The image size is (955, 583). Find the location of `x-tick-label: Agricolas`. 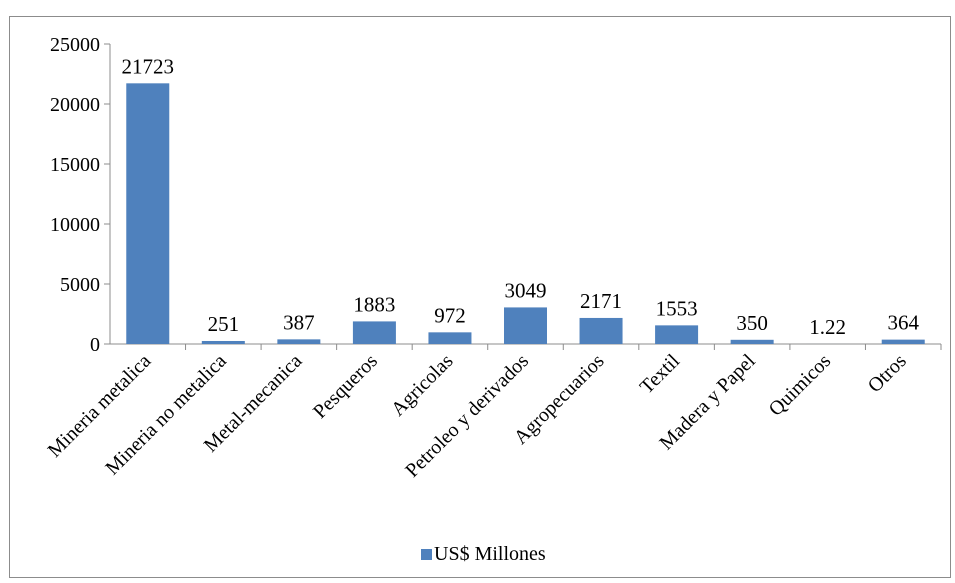

x-tick-label: Agricolas is located at coordinates (422, 385).